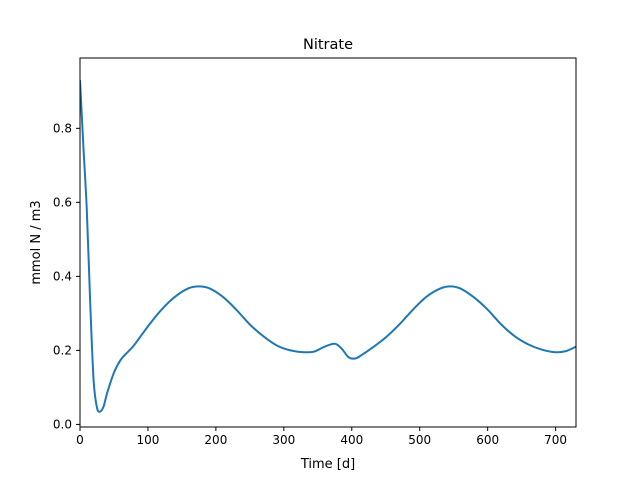 This screenshot has width=640, height=480. I want to click on x-tick-label: 0, so click(80, 440).